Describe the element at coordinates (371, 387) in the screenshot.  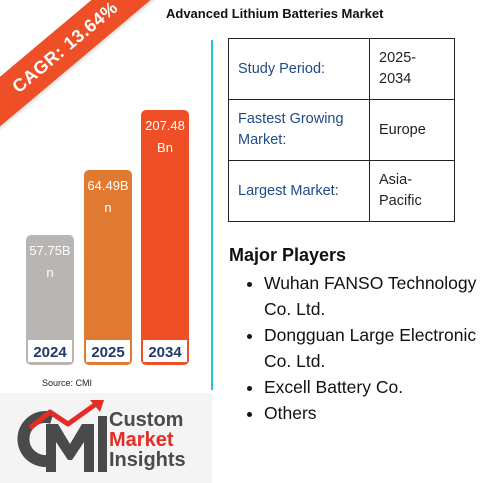
I see `player-item: Excell Battery Co.` at that location.